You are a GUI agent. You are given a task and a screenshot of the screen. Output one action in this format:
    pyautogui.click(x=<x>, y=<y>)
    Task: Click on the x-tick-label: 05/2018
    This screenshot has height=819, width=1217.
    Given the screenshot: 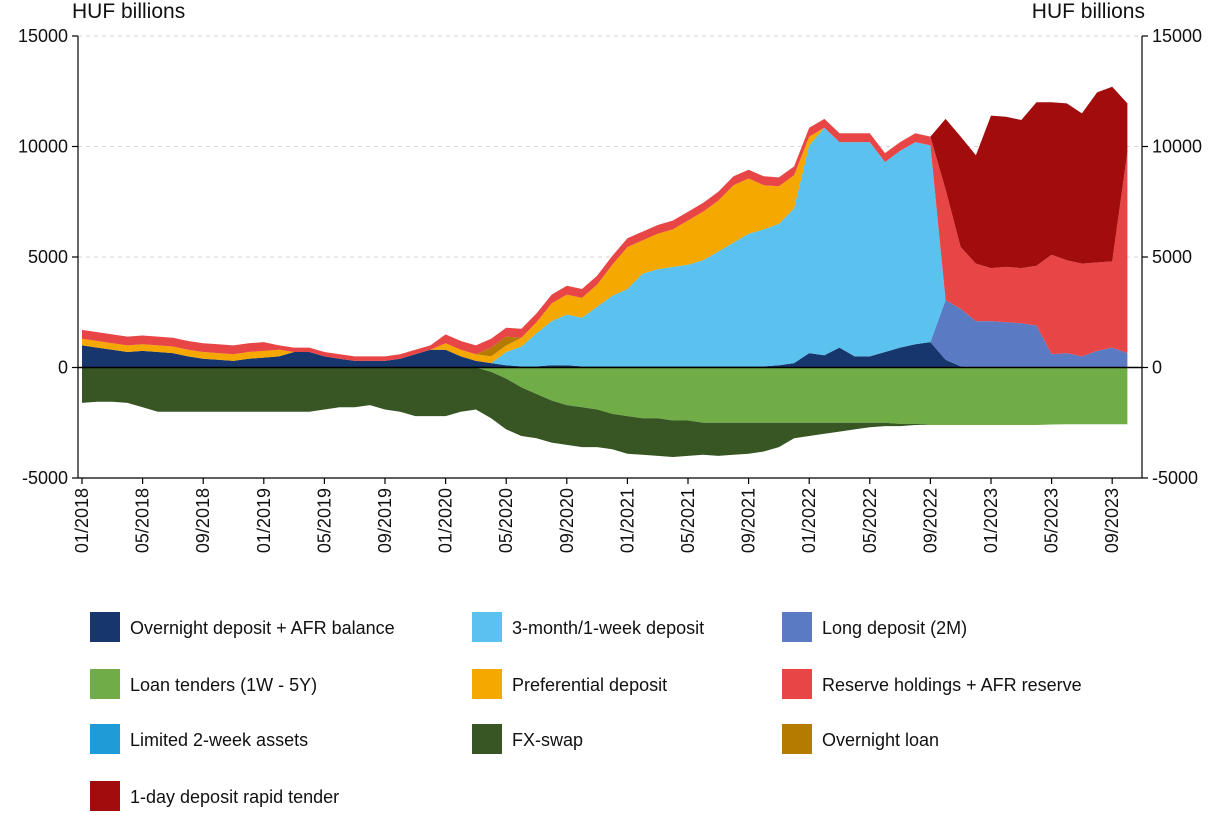 What is the action you would take?
    pyautogui.click(x=143, y=520)
    